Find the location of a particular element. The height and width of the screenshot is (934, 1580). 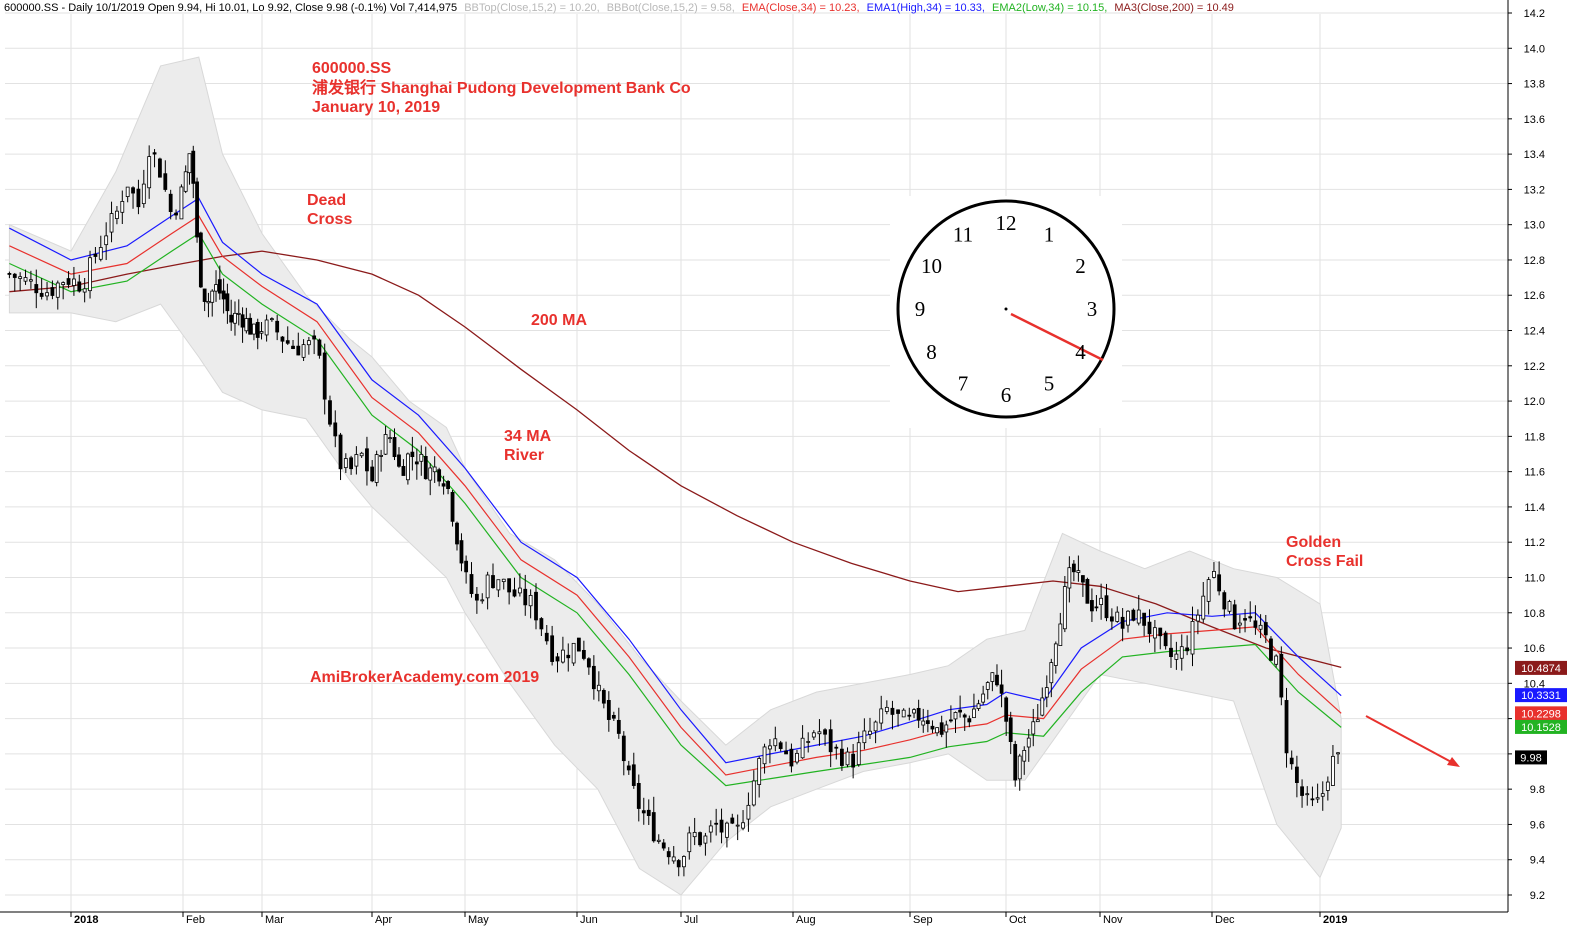

x-tick-label: Oct is located at coordinates (1017, 920).